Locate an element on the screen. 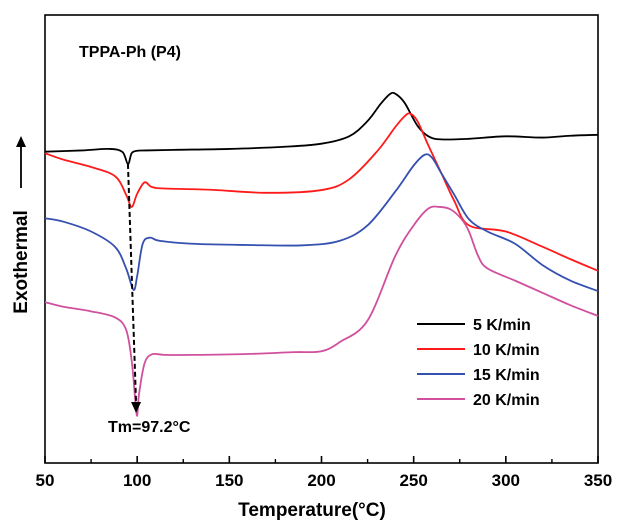 Image resolution: width=618 pixels, height=526 pixels. x-tick-label-200: 200 is located at coordinates (321, 480).